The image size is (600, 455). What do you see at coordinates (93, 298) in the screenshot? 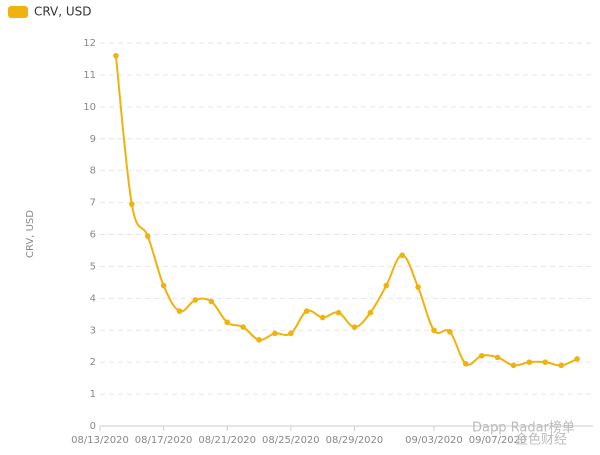
I see `y-tick-label: 4` at bounding box center [93, 298].